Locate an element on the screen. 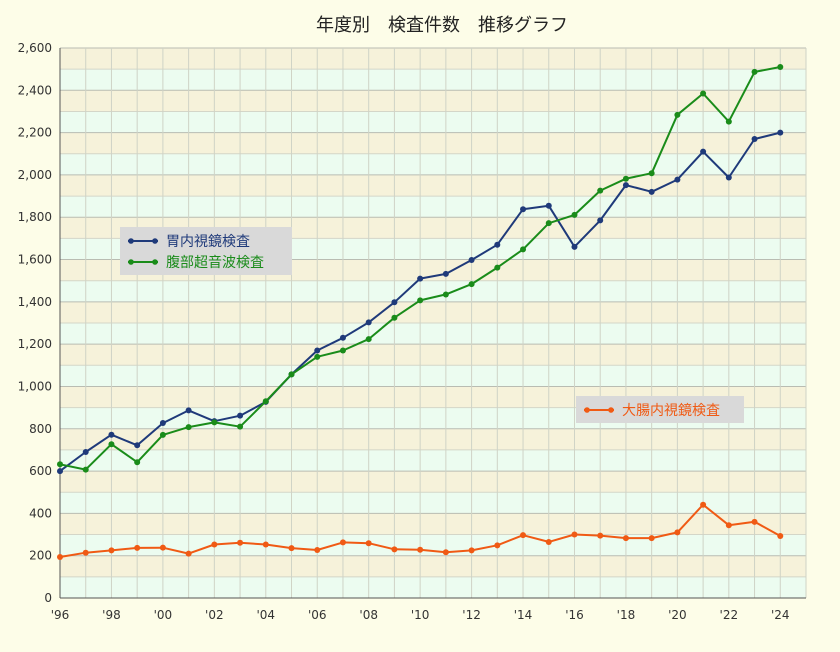  chart-title: 年度別 検査件数 推移グラフ is located at coordinates (442, 25).